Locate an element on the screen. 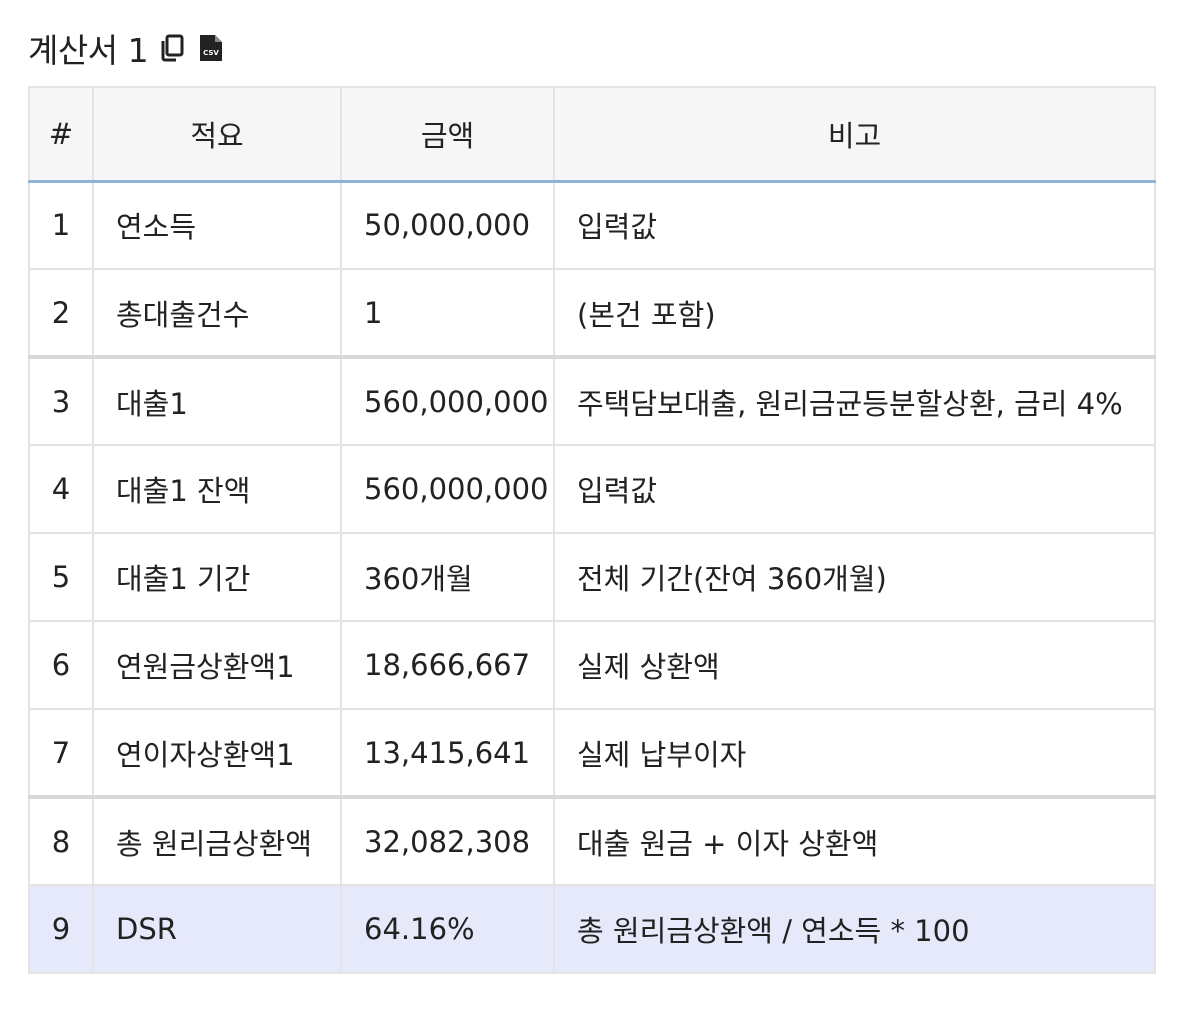 Image resolution: width=1200 pixels, height=1035 pixels. row-description: 연이자상환액1 is located at coordinates (217, 753).